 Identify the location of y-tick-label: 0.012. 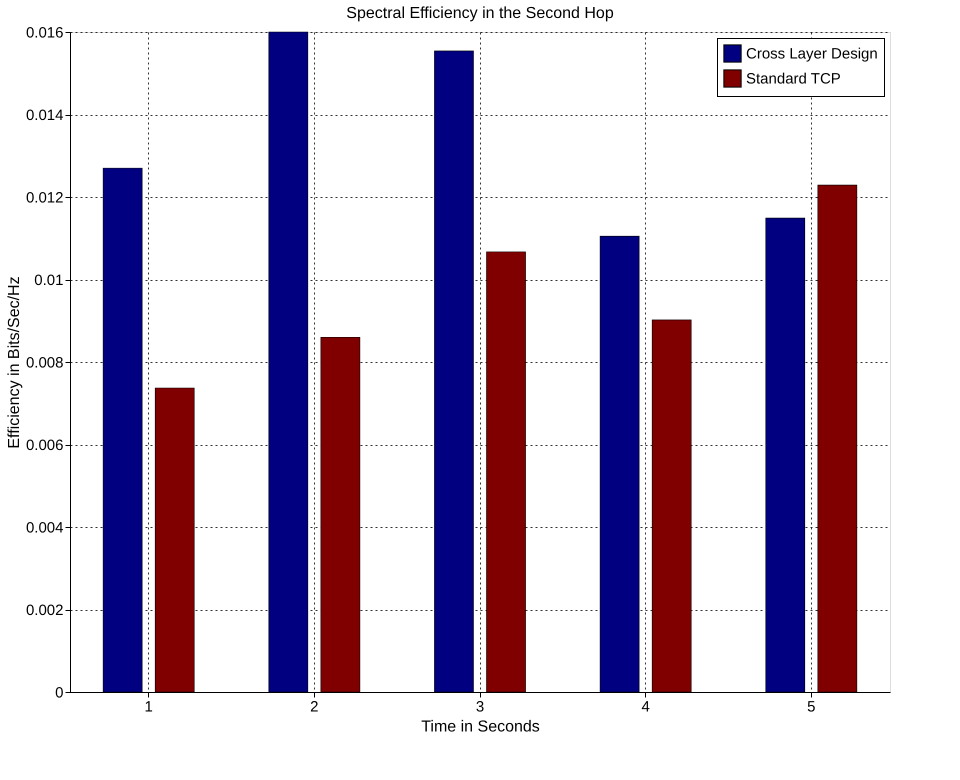
(45, 198).